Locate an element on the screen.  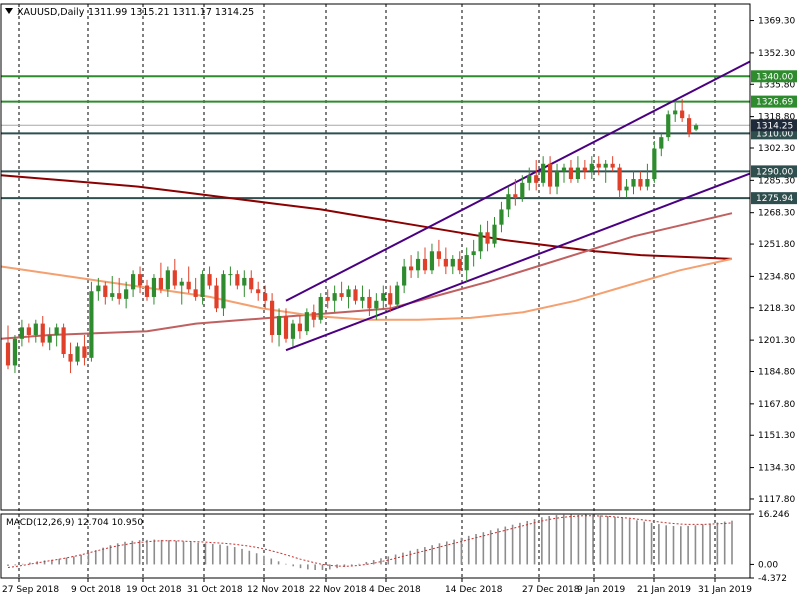
level-label-4: 1275.94 is located at coordinates (774, 199).